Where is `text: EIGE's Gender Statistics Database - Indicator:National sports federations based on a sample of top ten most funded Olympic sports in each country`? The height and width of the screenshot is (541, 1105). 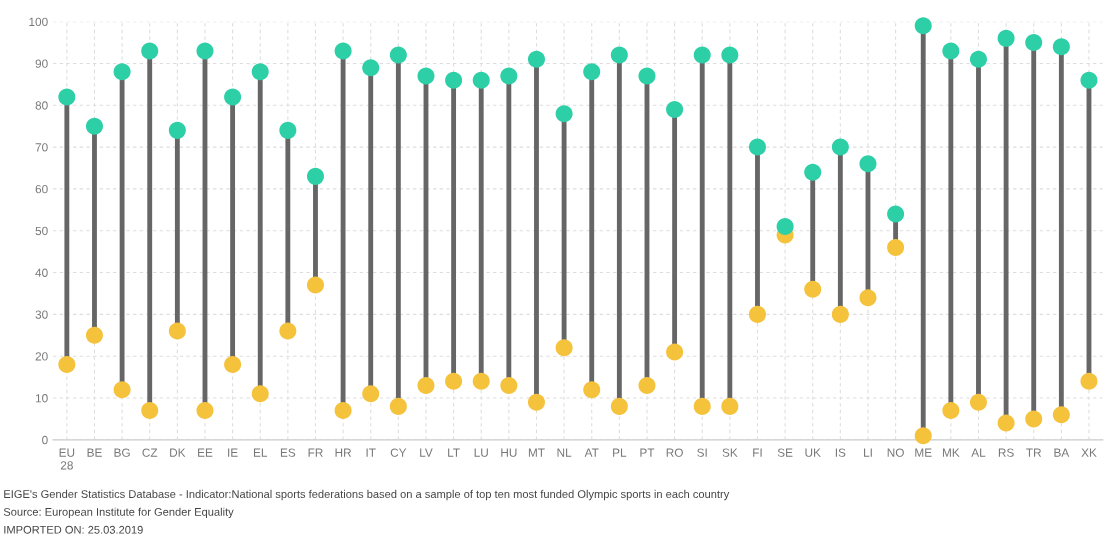 text: EIGE's Gender Statistics Database - Indicator:National sports federations based on a sample of top ten most funded Olympic sports in each country is located at coordinates (367, 495).